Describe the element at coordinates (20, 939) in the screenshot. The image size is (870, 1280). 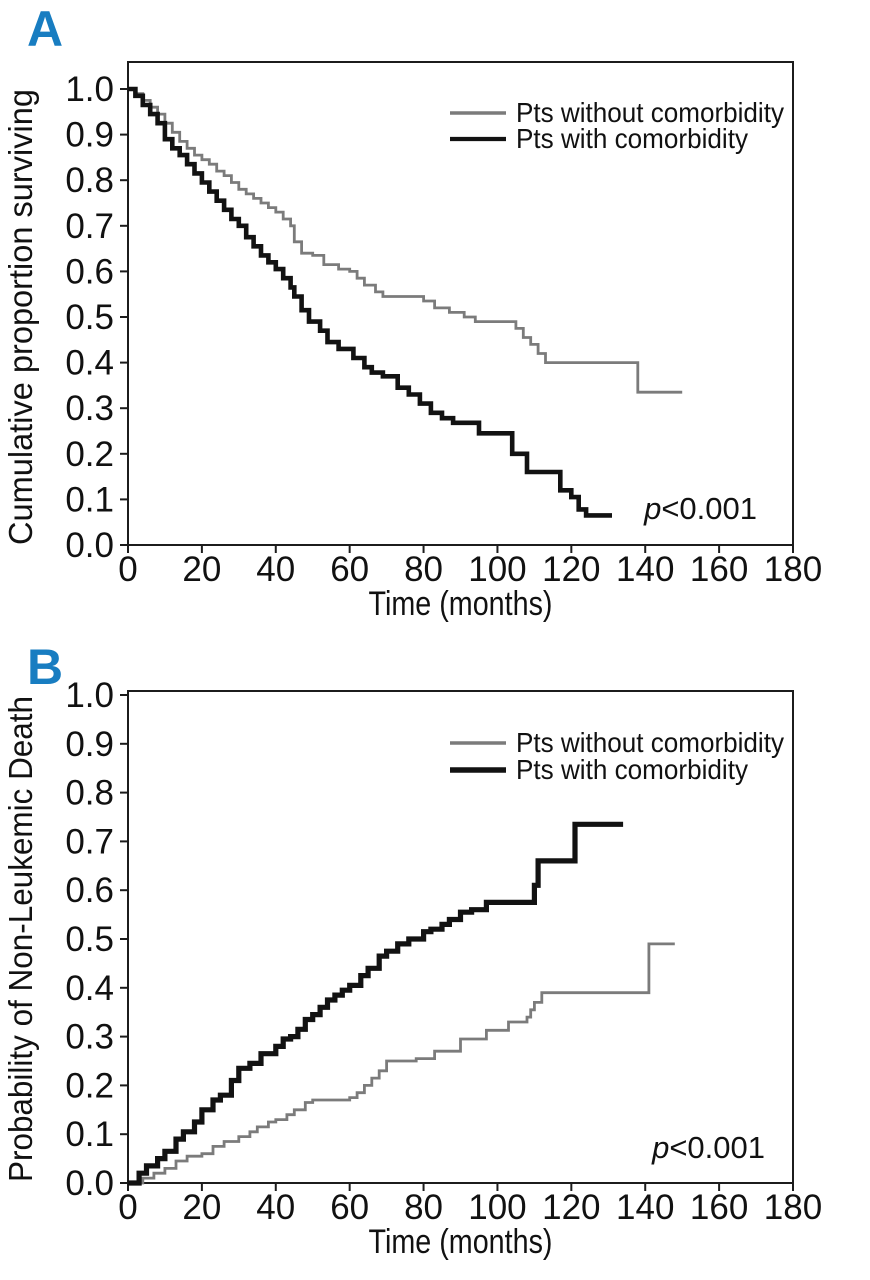
I see `y-axis-title: Probability of Non-Leukemic Death` at that location.